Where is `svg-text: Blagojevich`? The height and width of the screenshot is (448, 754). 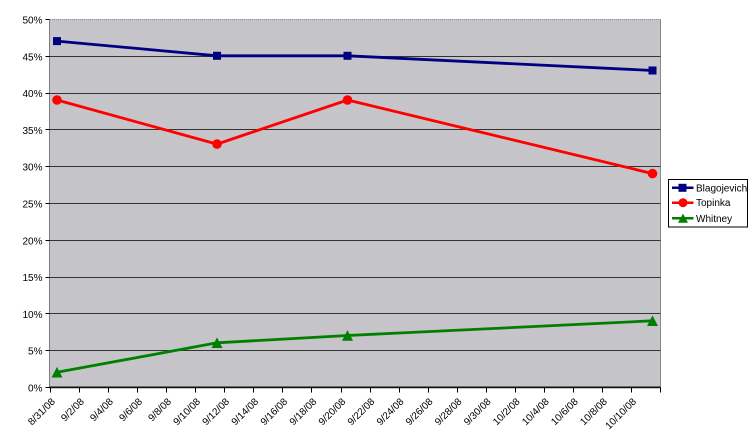
svg-text: Blagojevich is located at coordinates (721, 188).